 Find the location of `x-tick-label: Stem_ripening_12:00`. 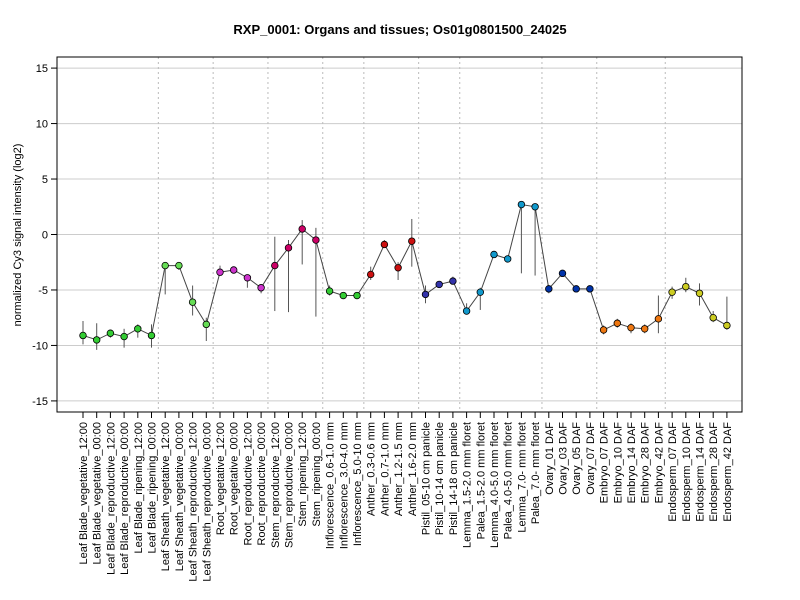

x-tick-label: Stem_ripening_12:00 is located at coordinates (303, 474).